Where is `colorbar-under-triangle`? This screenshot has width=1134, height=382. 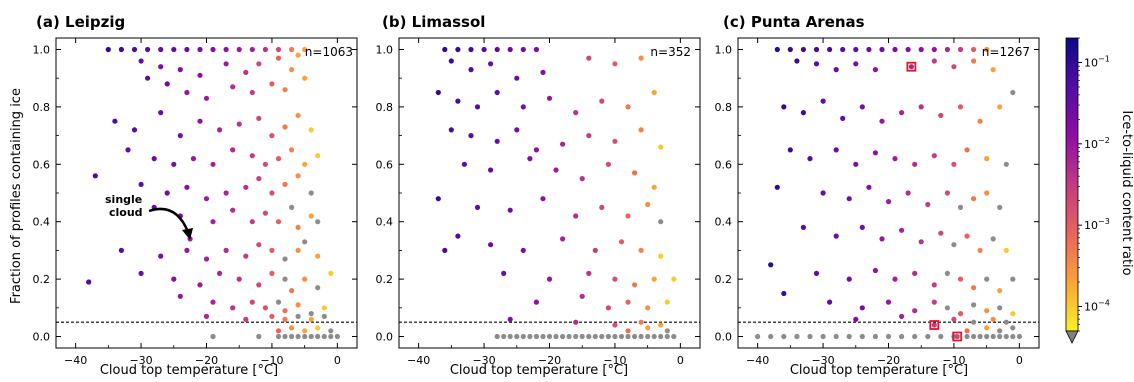 colorbar-under-triangle is located at coordinates (1072, 337).